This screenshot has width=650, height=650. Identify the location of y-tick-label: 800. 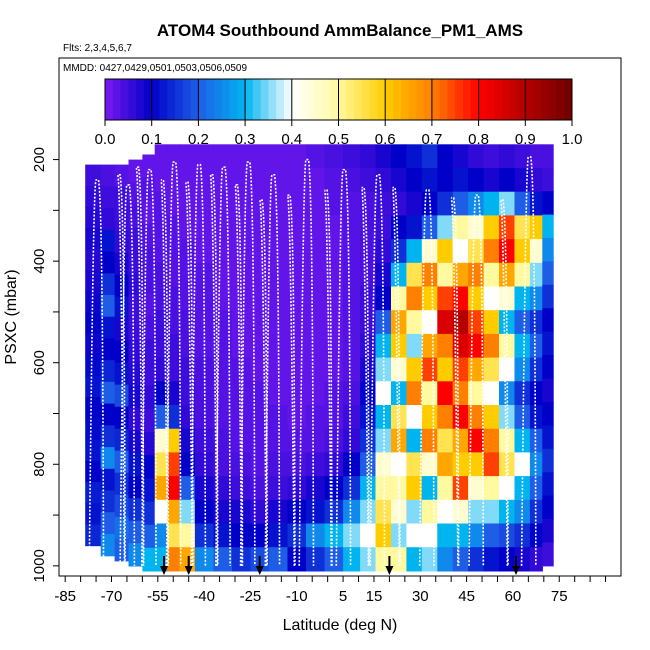
(39, 464).